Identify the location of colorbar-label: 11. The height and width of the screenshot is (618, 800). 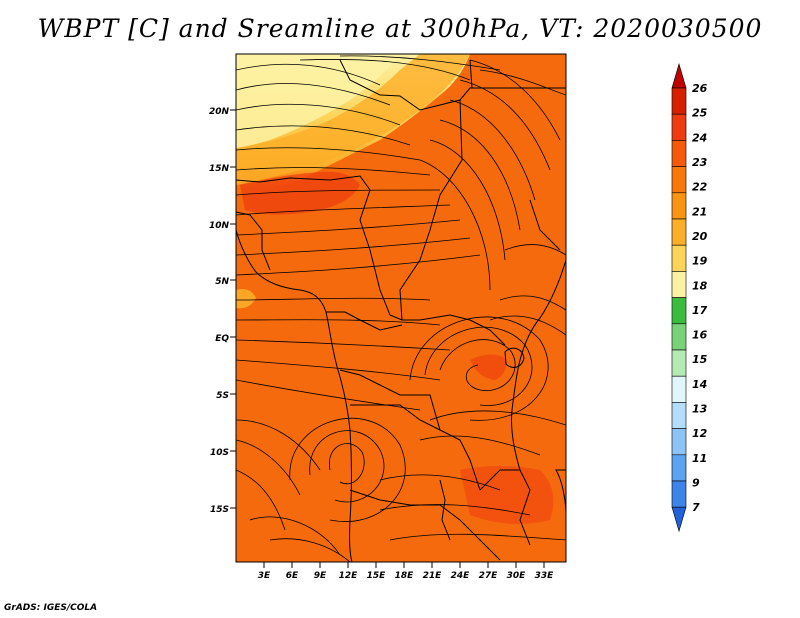
(699, 458).